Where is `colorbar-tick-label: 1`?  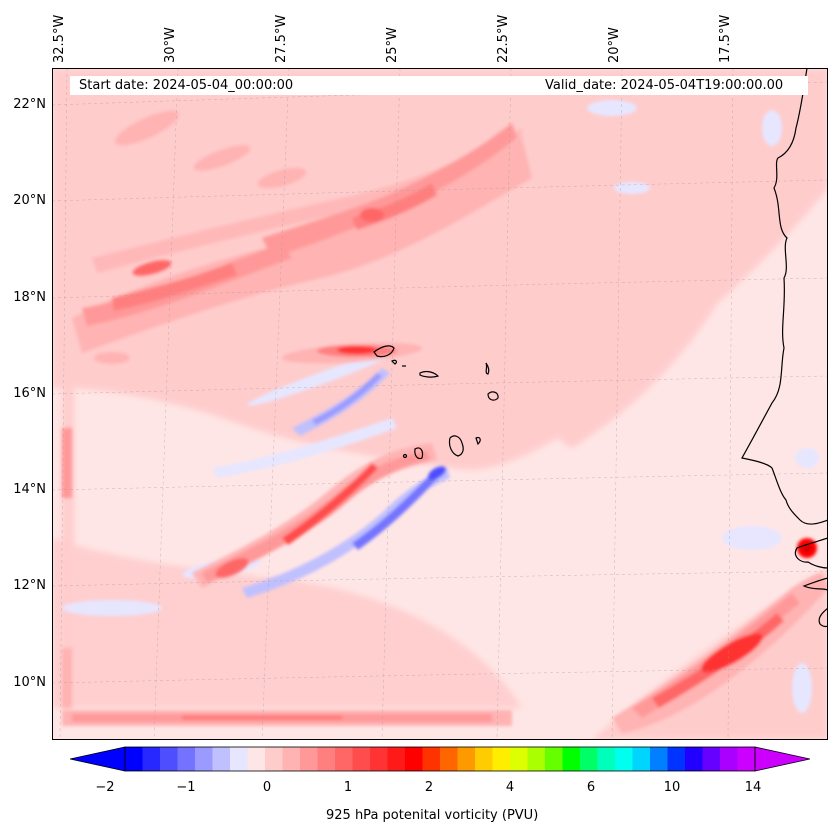
colorbar-tick-label: 1 is located at coordinates (348, 787).